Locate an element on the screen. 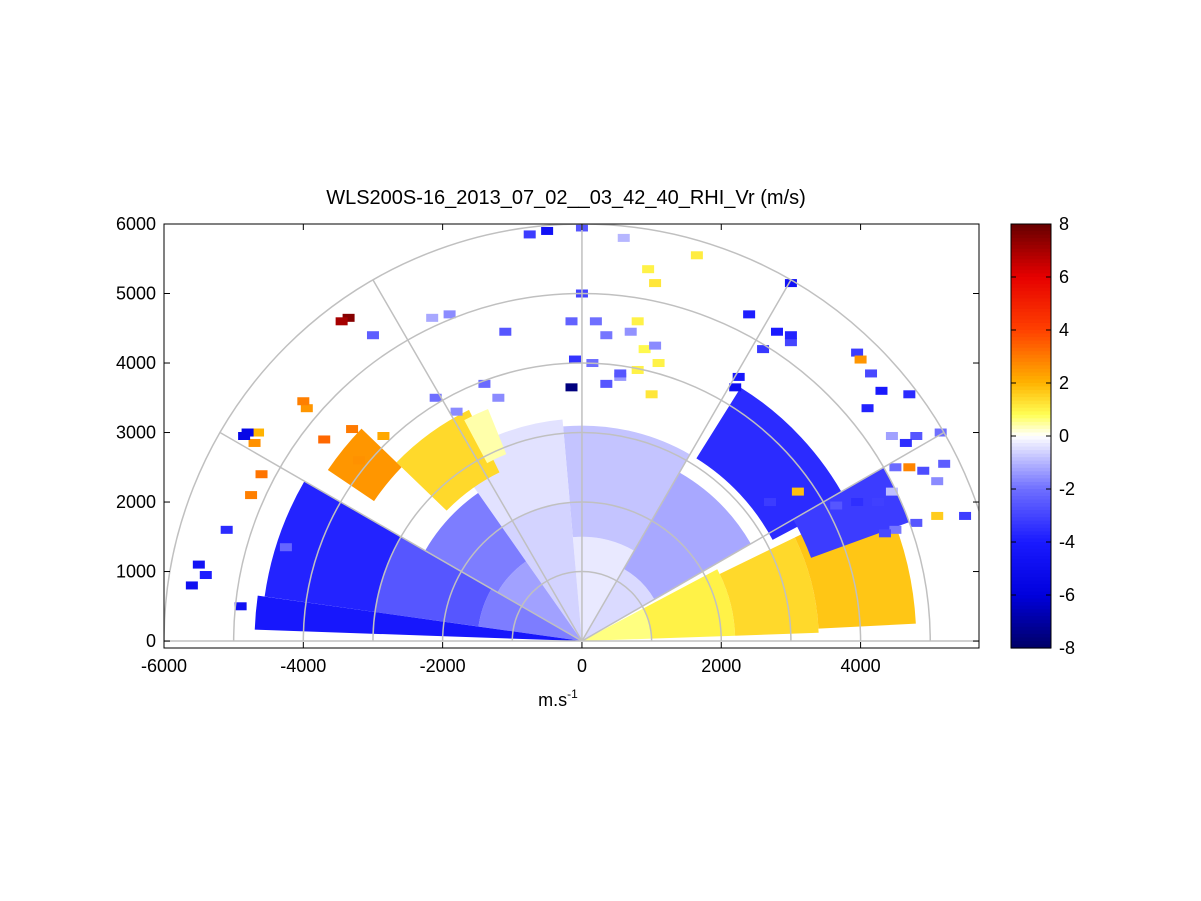 Image resolution: width=1201 pixels, height=901 pixels. colorbar-tick-label-4: 0 is located at coordinates (1064, 436).